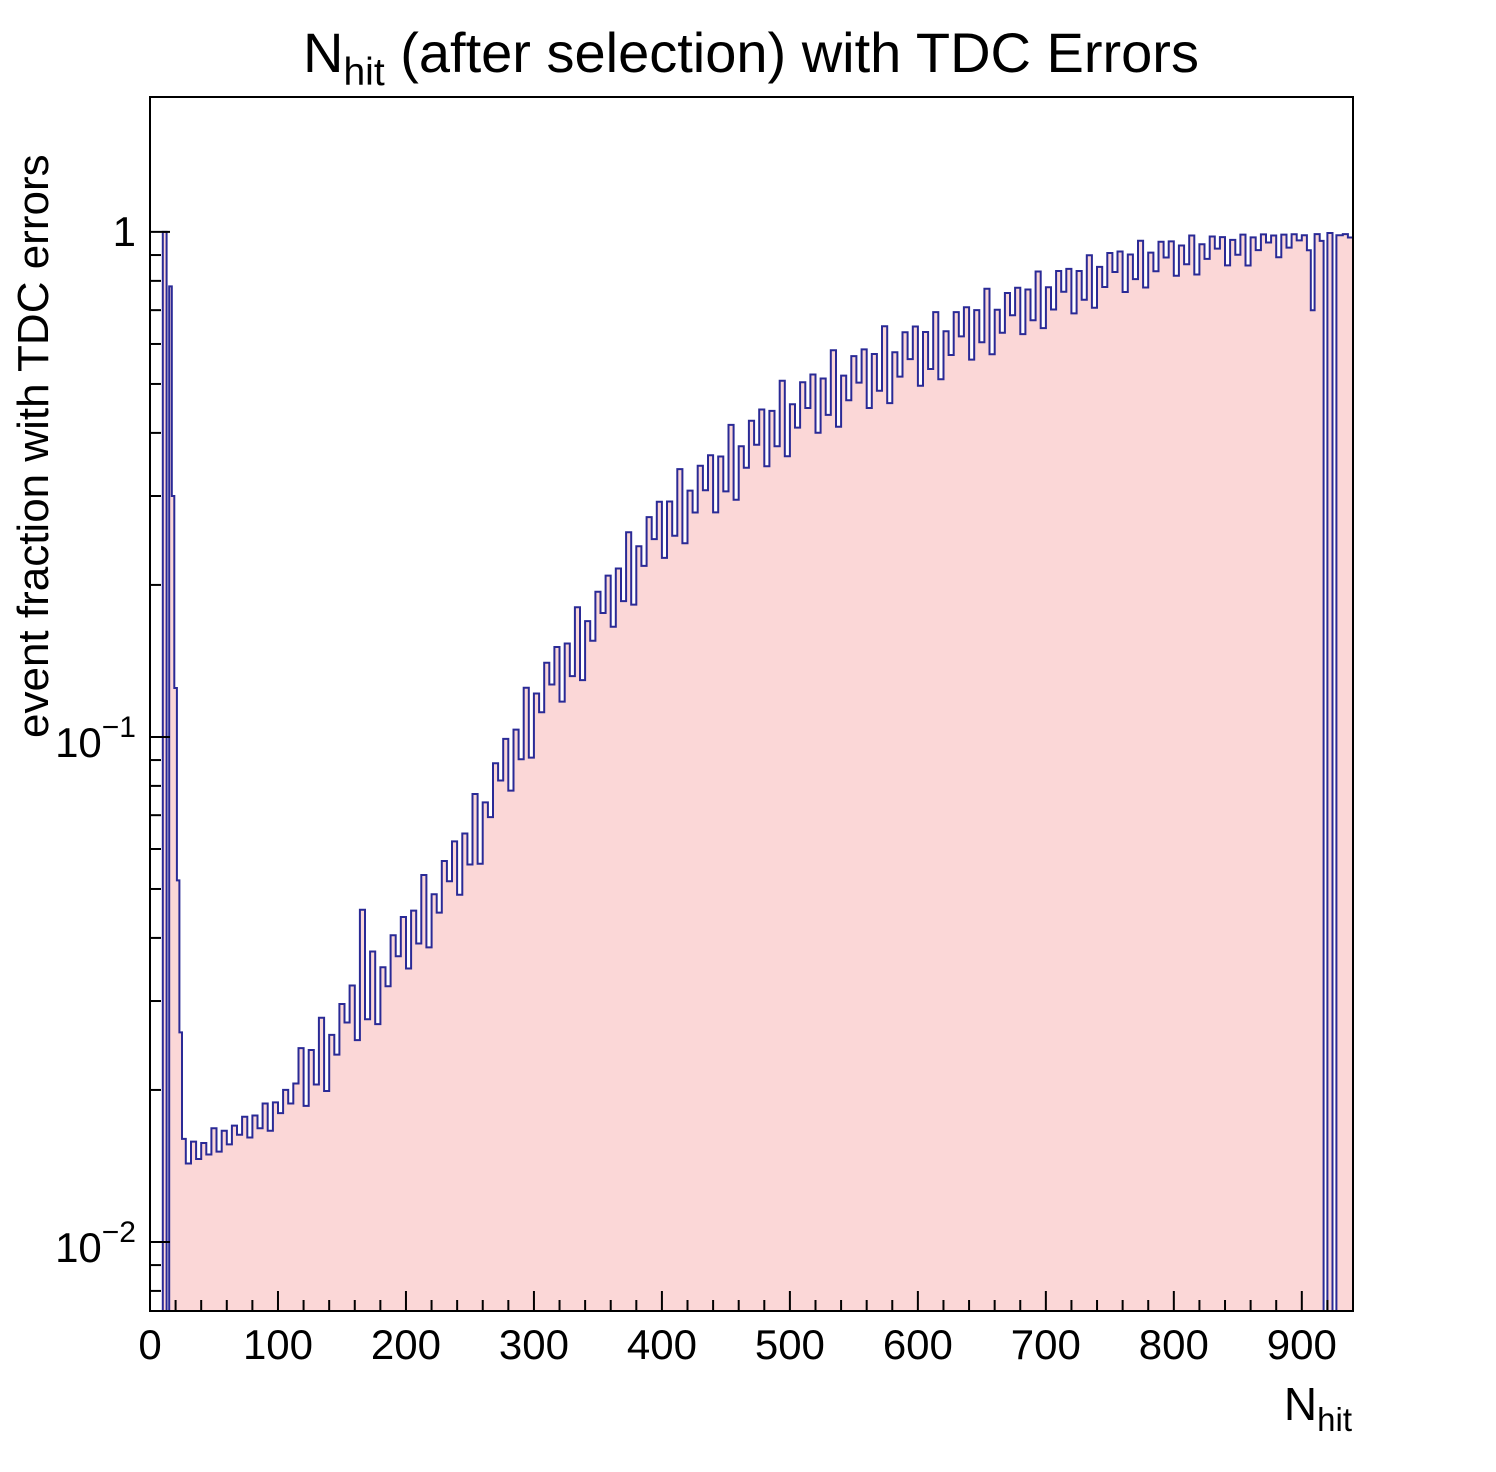 This screenshot has height=1472, width=1496. Describe the element at coordinates (1300, 1404) in the screenshot. I see `x-axis-title-prefix: N` at that location.